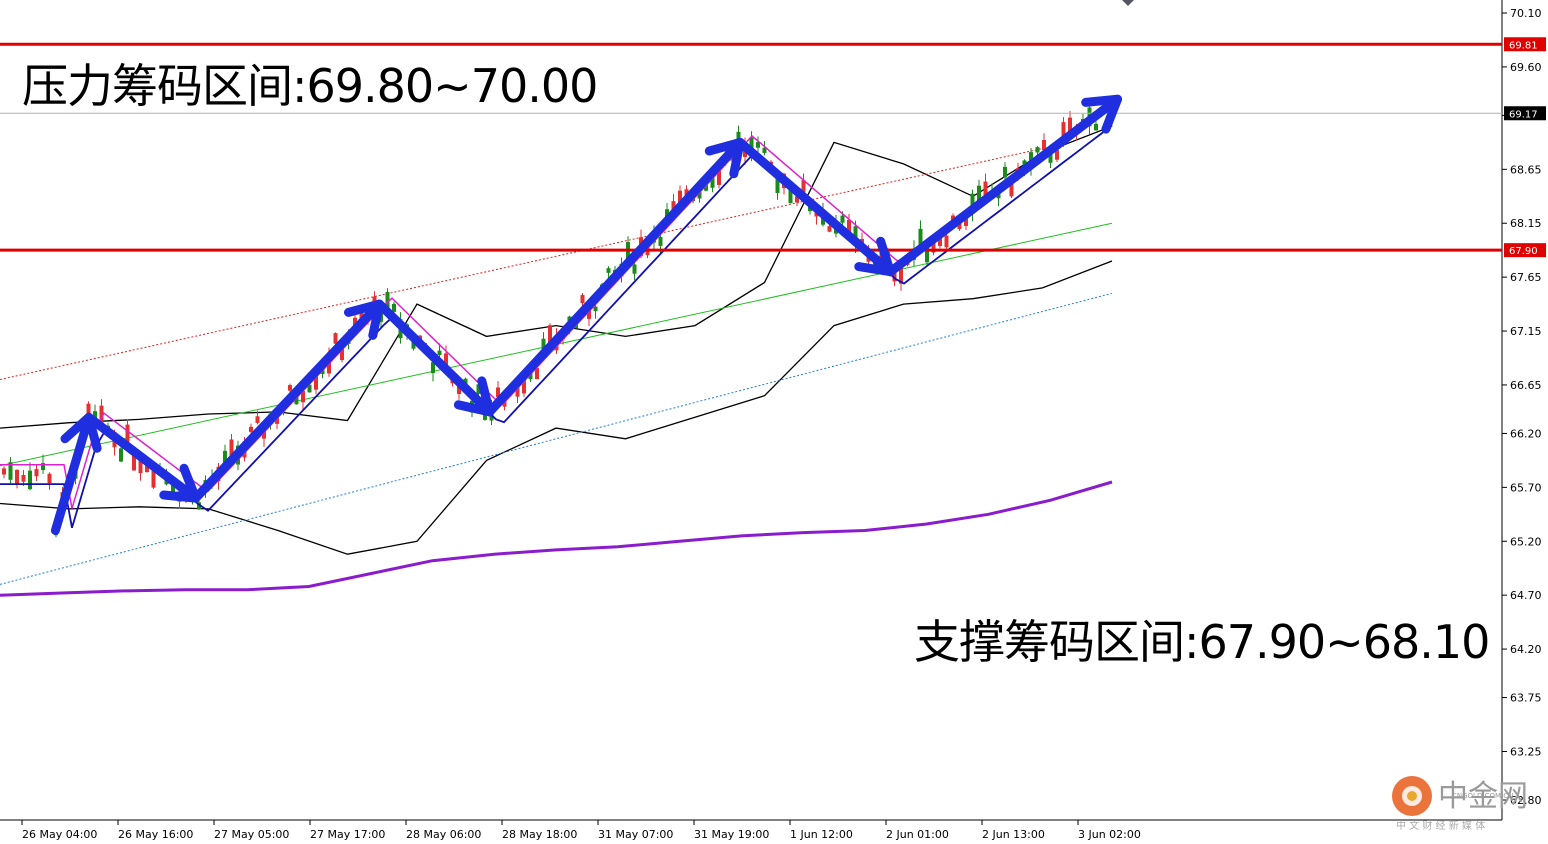 This screenshot has height=844, width=1548. What do you see at coordinates (1526, 385) in the screenshot?
I see `y-tick-label: 66.65` at bounding box center [1526, 385].